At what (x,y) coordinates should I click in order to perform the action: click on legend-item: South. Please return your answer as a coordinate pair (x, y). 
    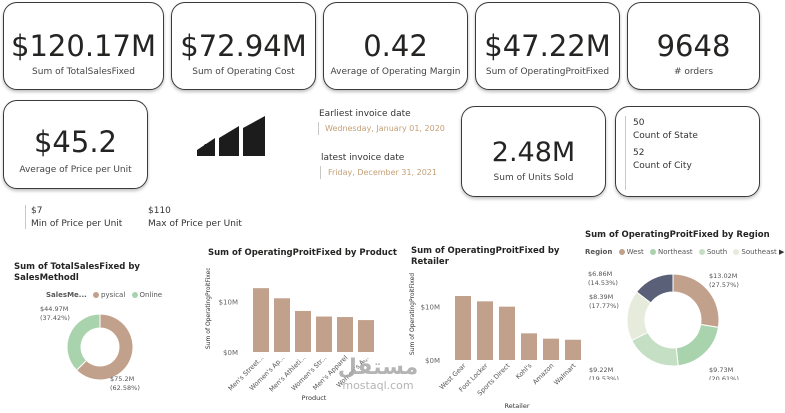
    Looking at the image, I should click on (717, 252).